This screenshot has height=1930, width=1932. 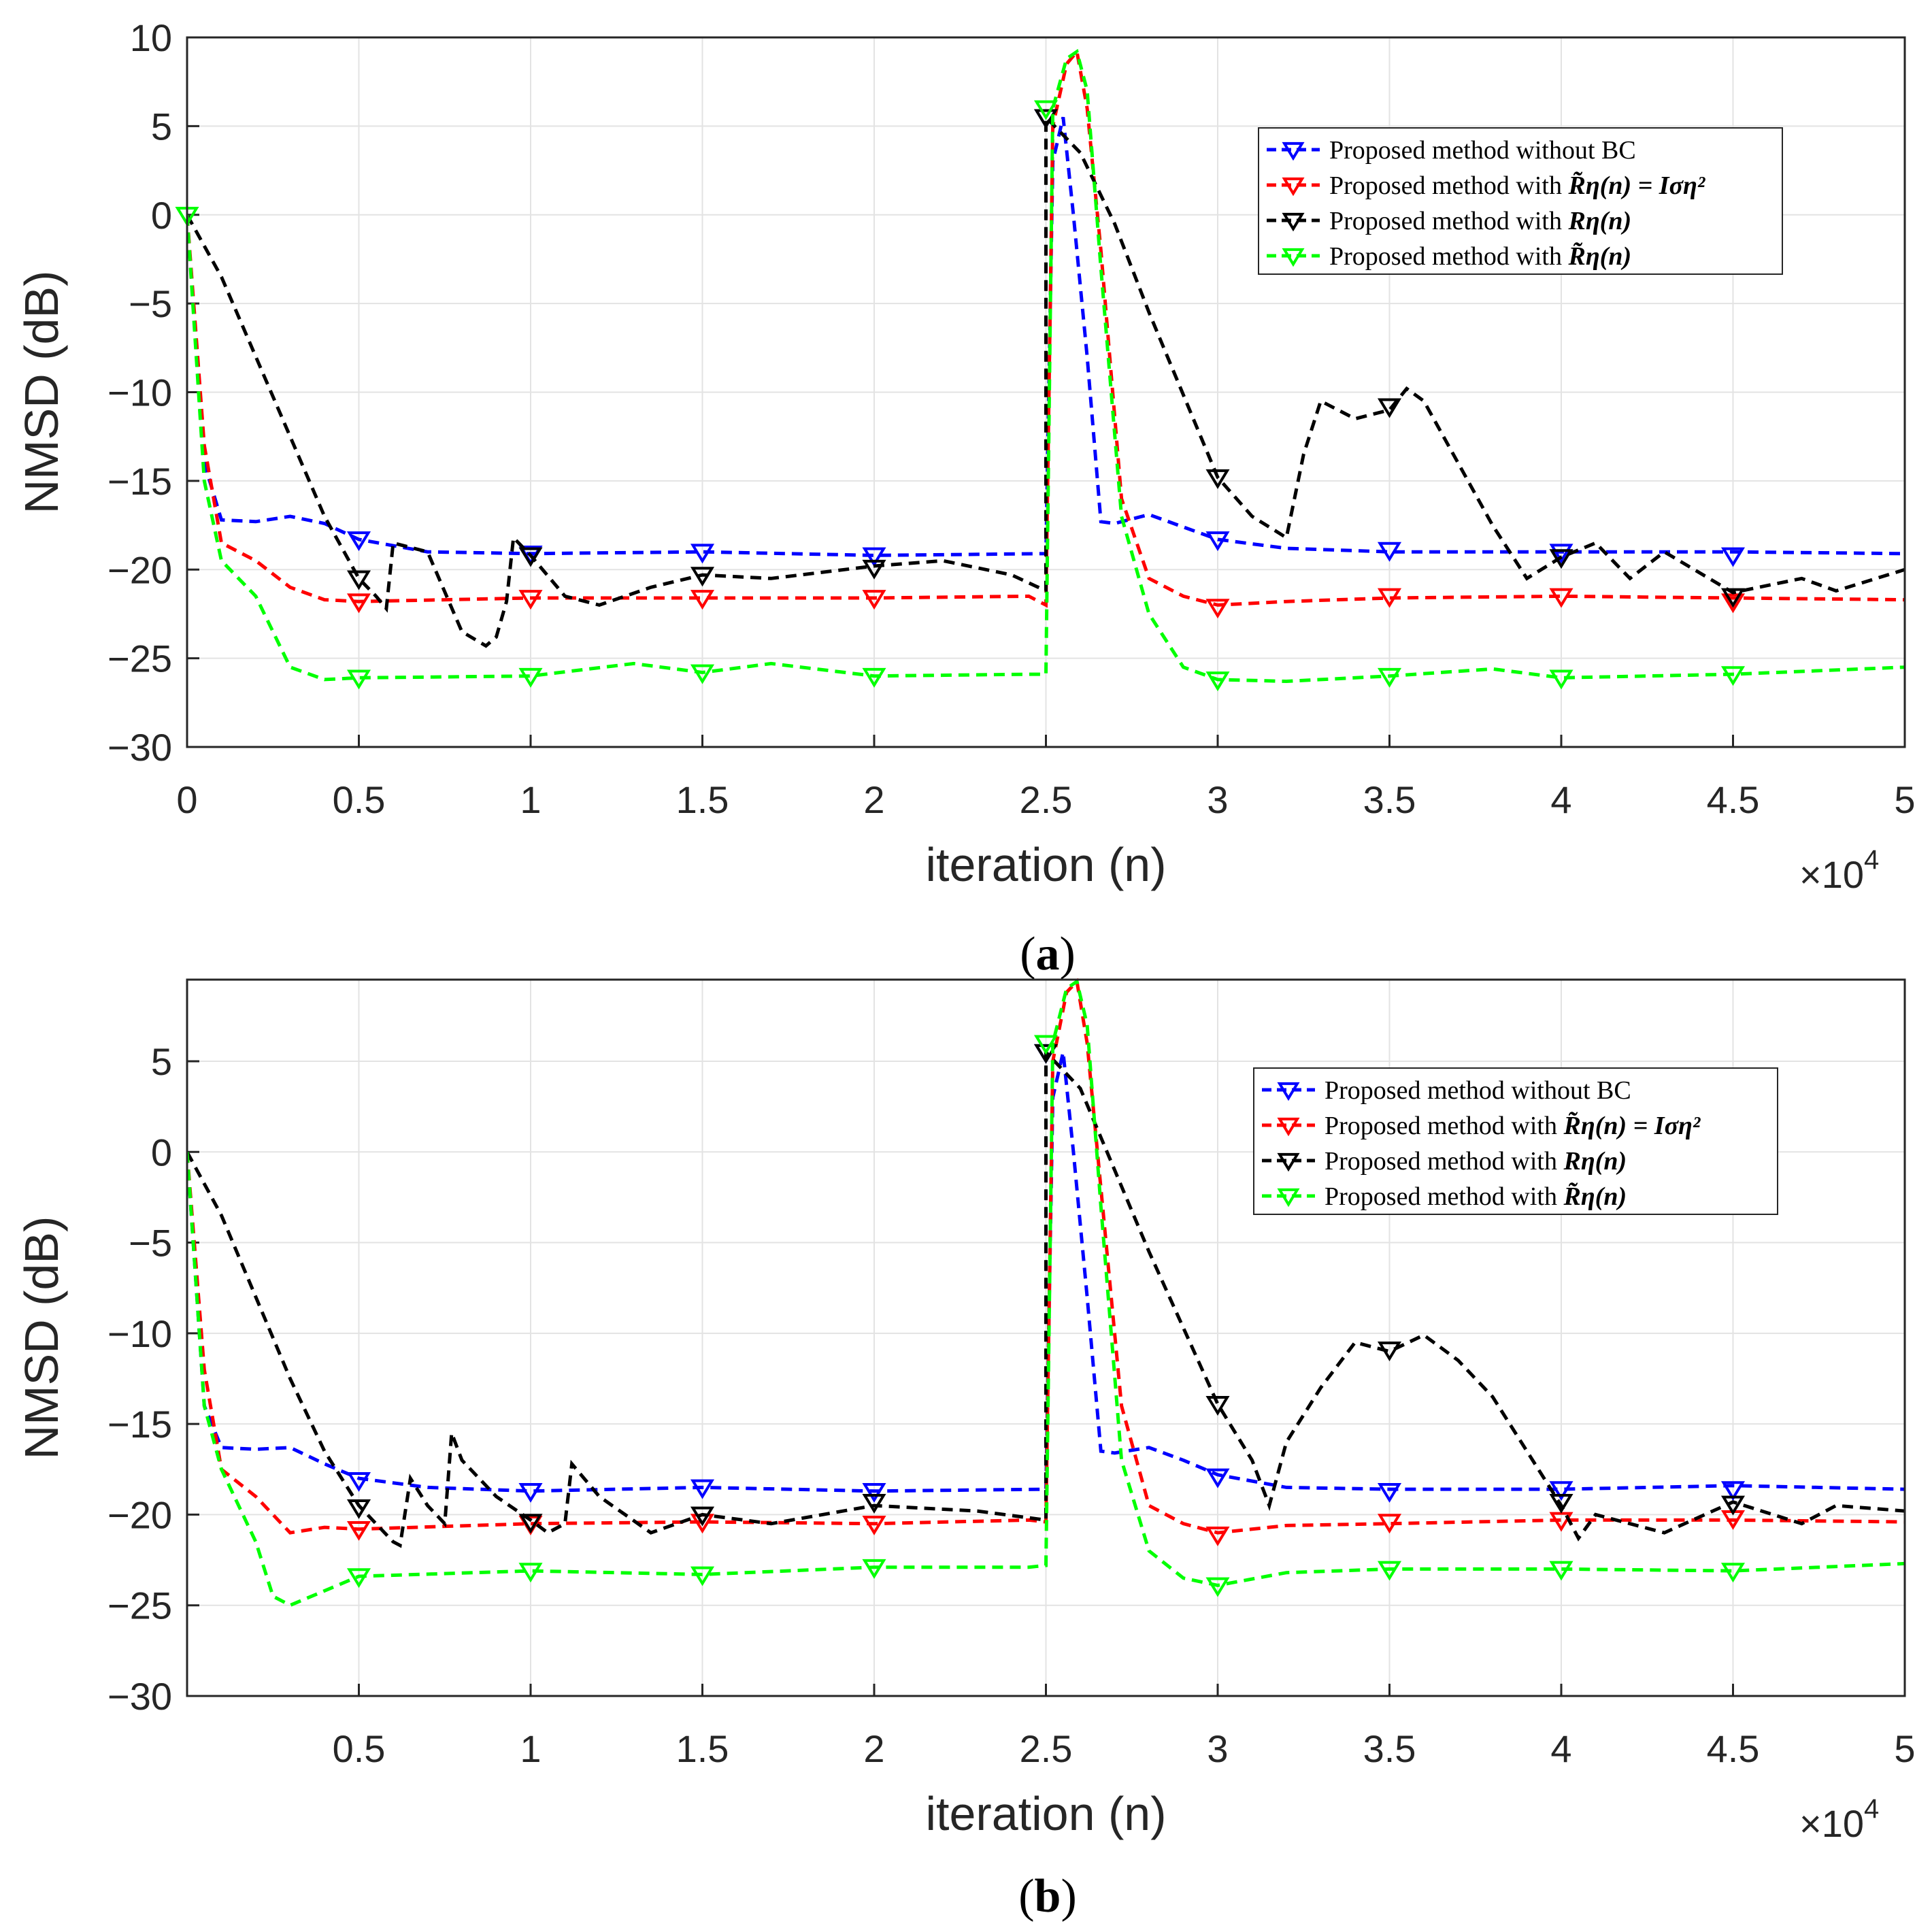 What do you see at coordinates (139, 392) in the screenshot?
I see `y-tick-label: −10` at bounding box center [139, 392].